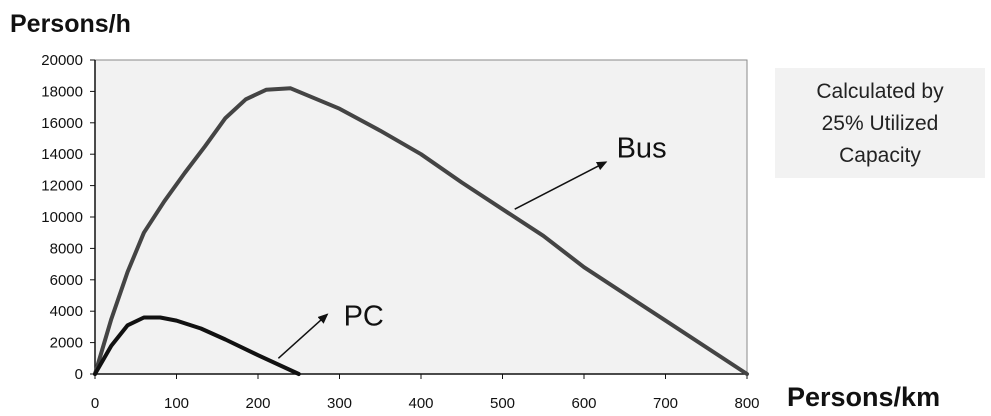  What do you see at coordinates (95, 403) in the screenshot?
I see `x-tick-label: 0` at bounding box center [95, 403].